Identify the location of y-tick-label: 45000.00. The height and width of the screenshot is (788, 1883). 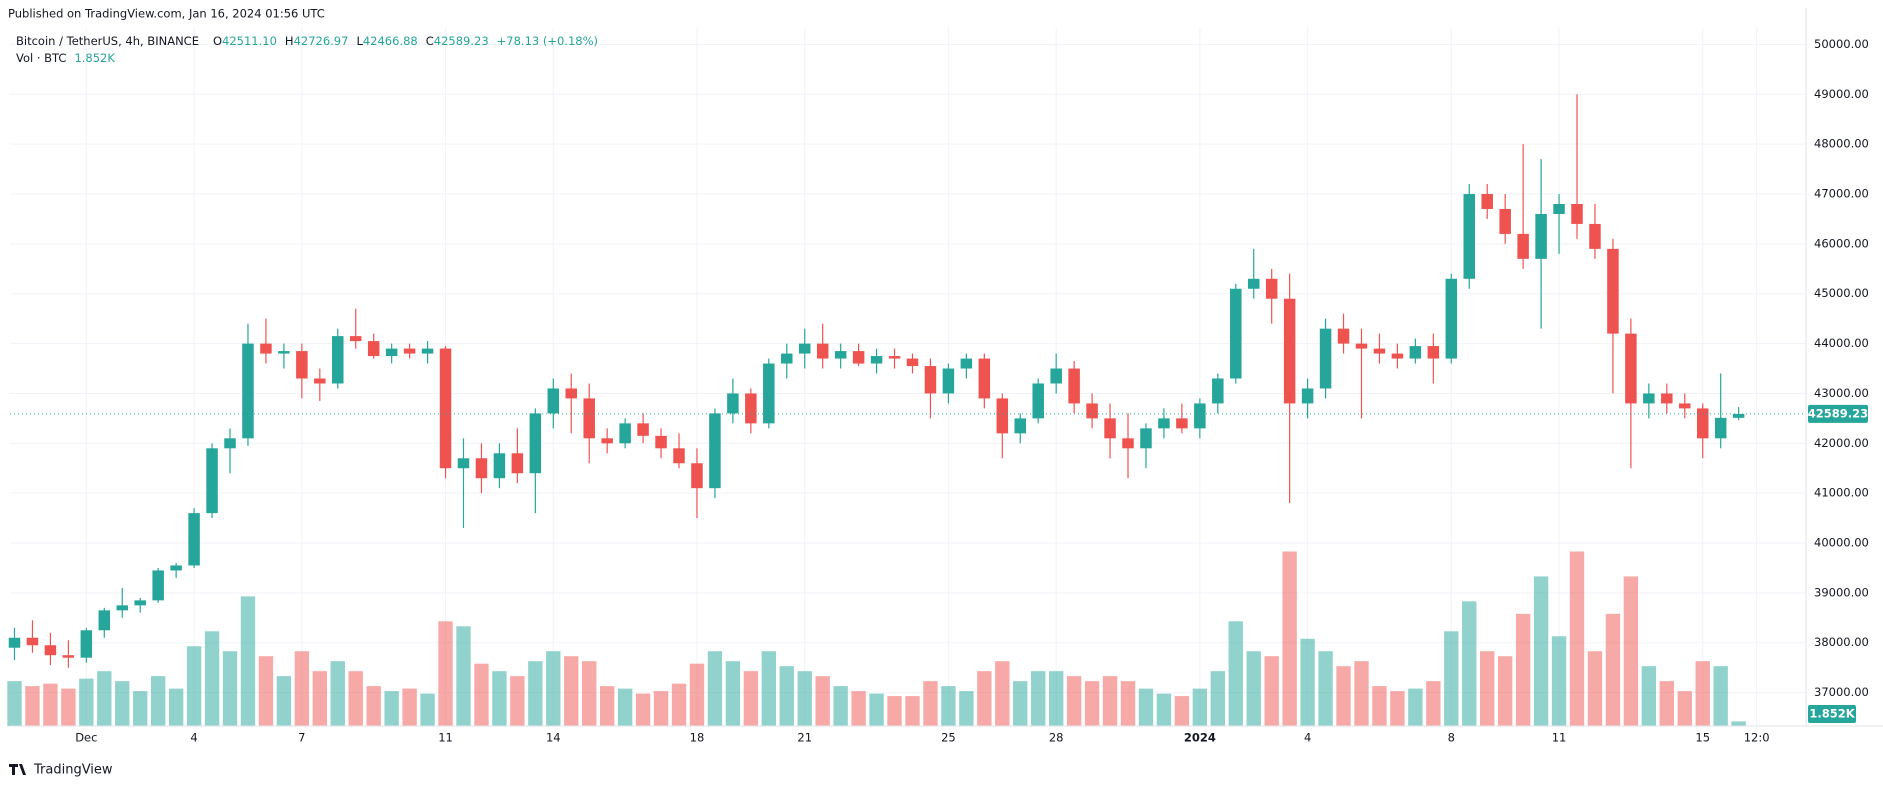
(1841, 293).